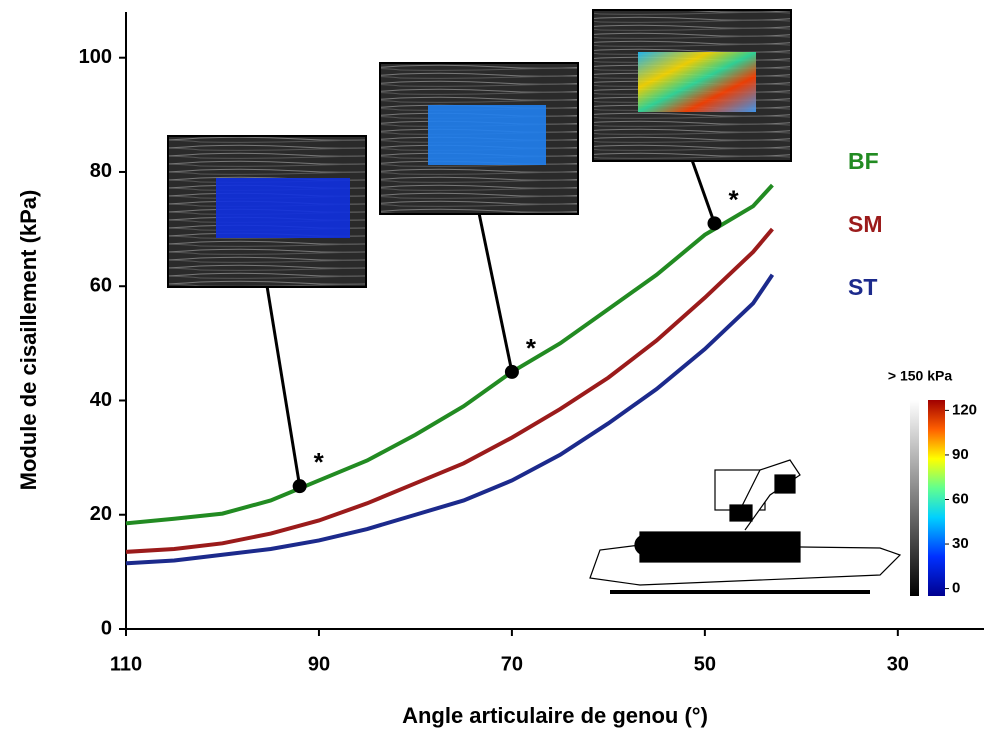 The image size is (984, 741). Describe the element at coordinates (319, 664) in the screenshot. I see `x-tick-label: 90` at that location.